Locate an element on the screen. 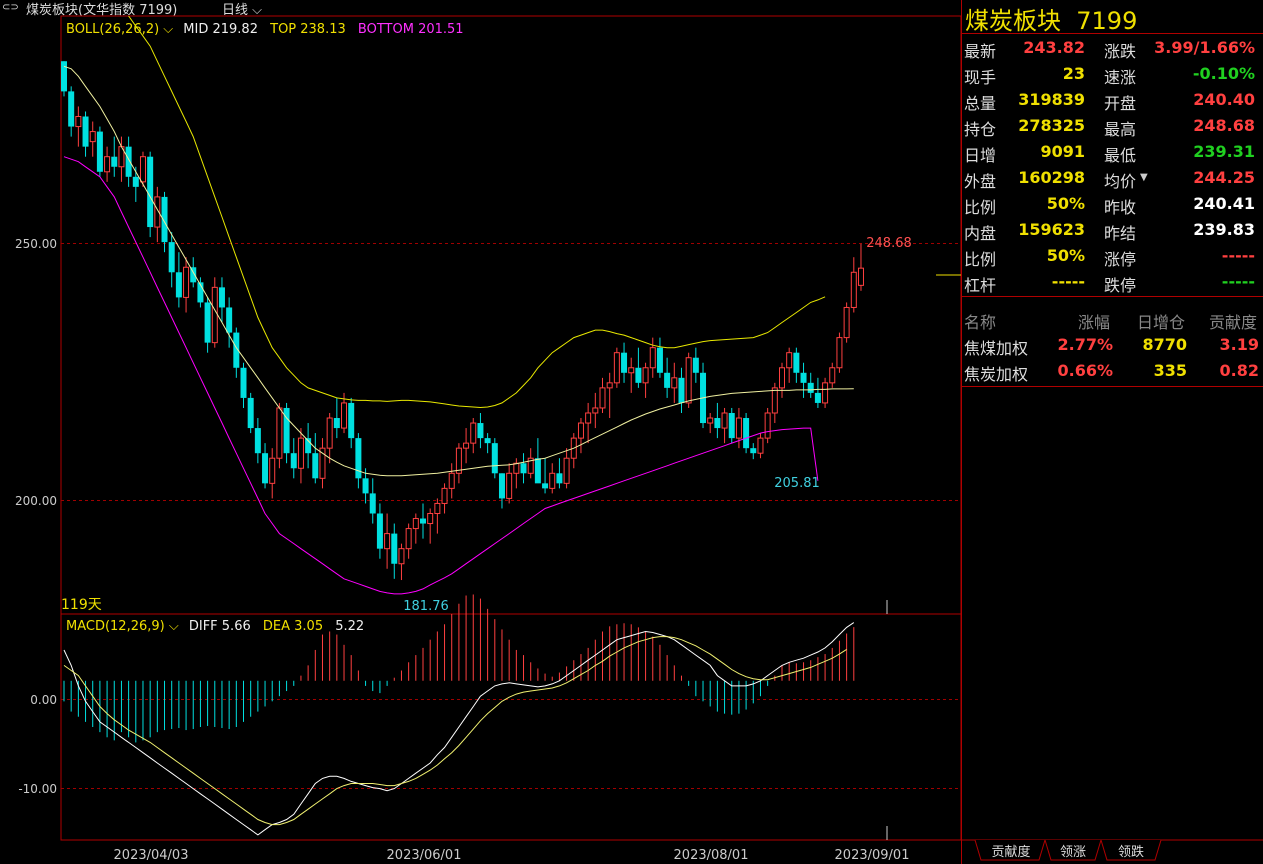 Image resolution: width=1263 pixels, height=864 pixels. tab-leading-up-label: 领涨 is located at coordinates (1073, 852).